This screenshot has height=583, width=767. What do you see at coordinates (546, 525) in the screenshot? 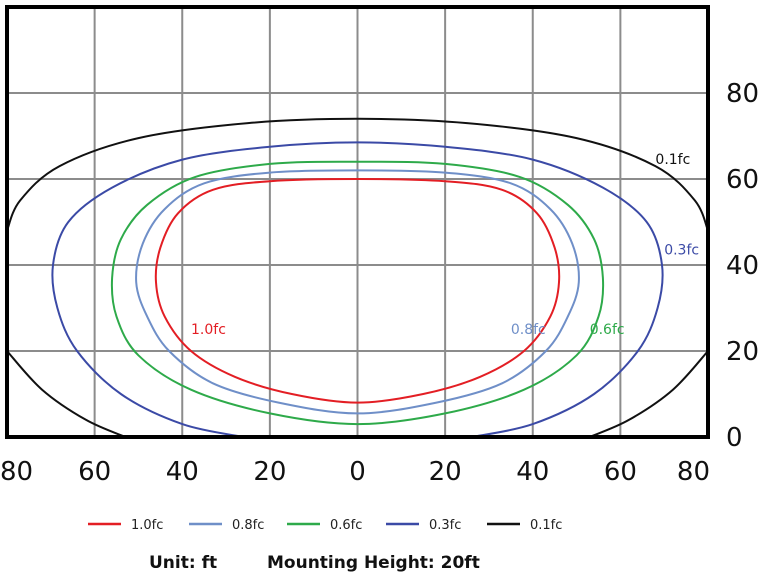
I see `legend-label: 0.1fc` at bounding box center [546, 525].